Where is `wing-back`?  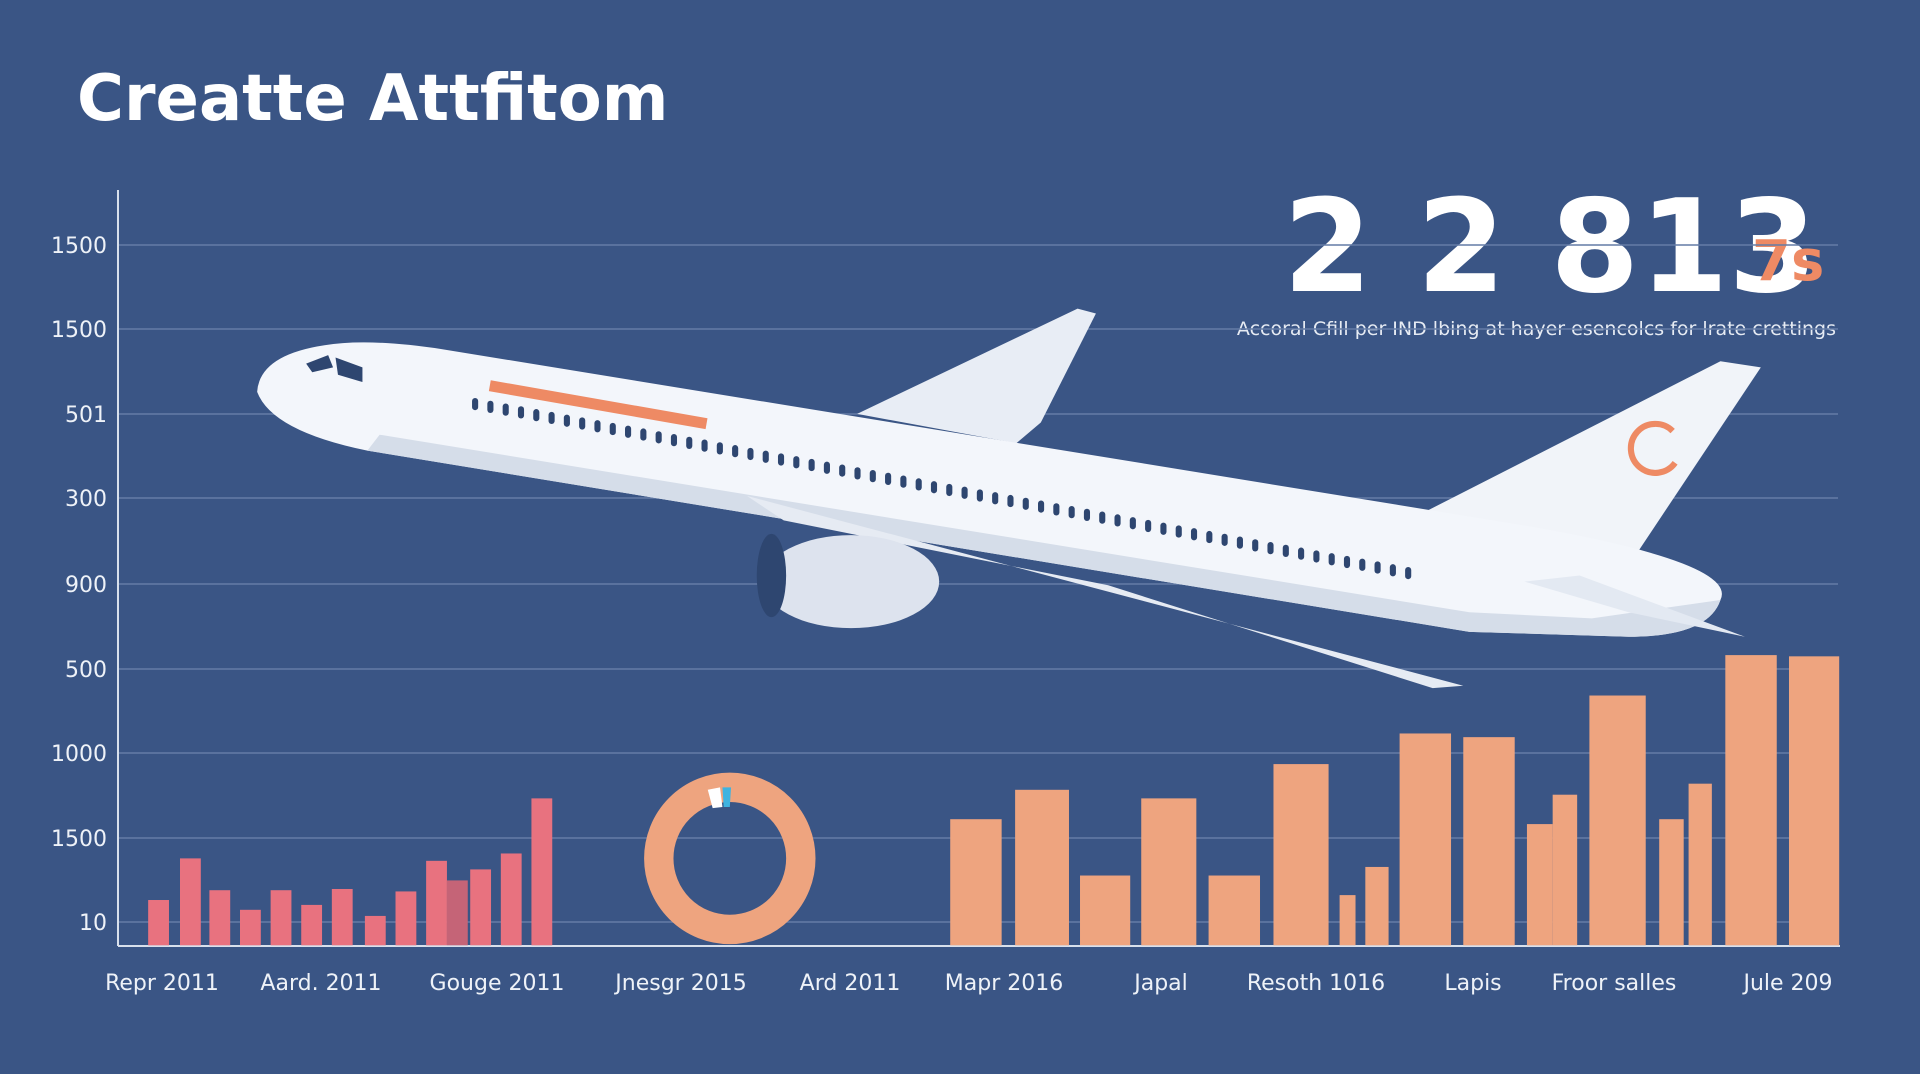 wing-back is located at coordinates (976, 376).